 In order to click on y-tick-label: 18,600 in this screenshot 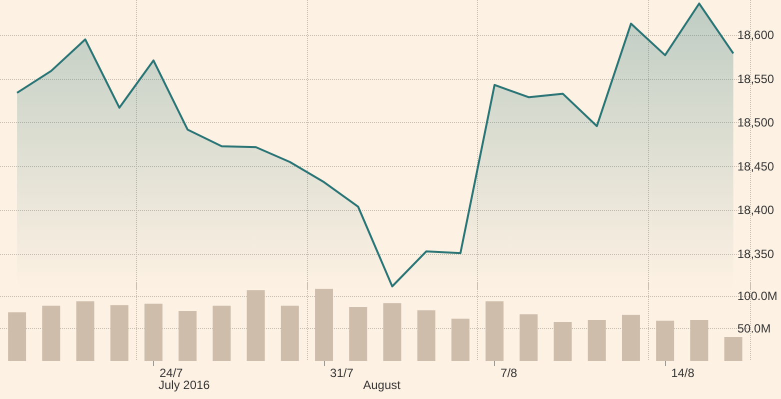, I will do `click(755, 35)`.